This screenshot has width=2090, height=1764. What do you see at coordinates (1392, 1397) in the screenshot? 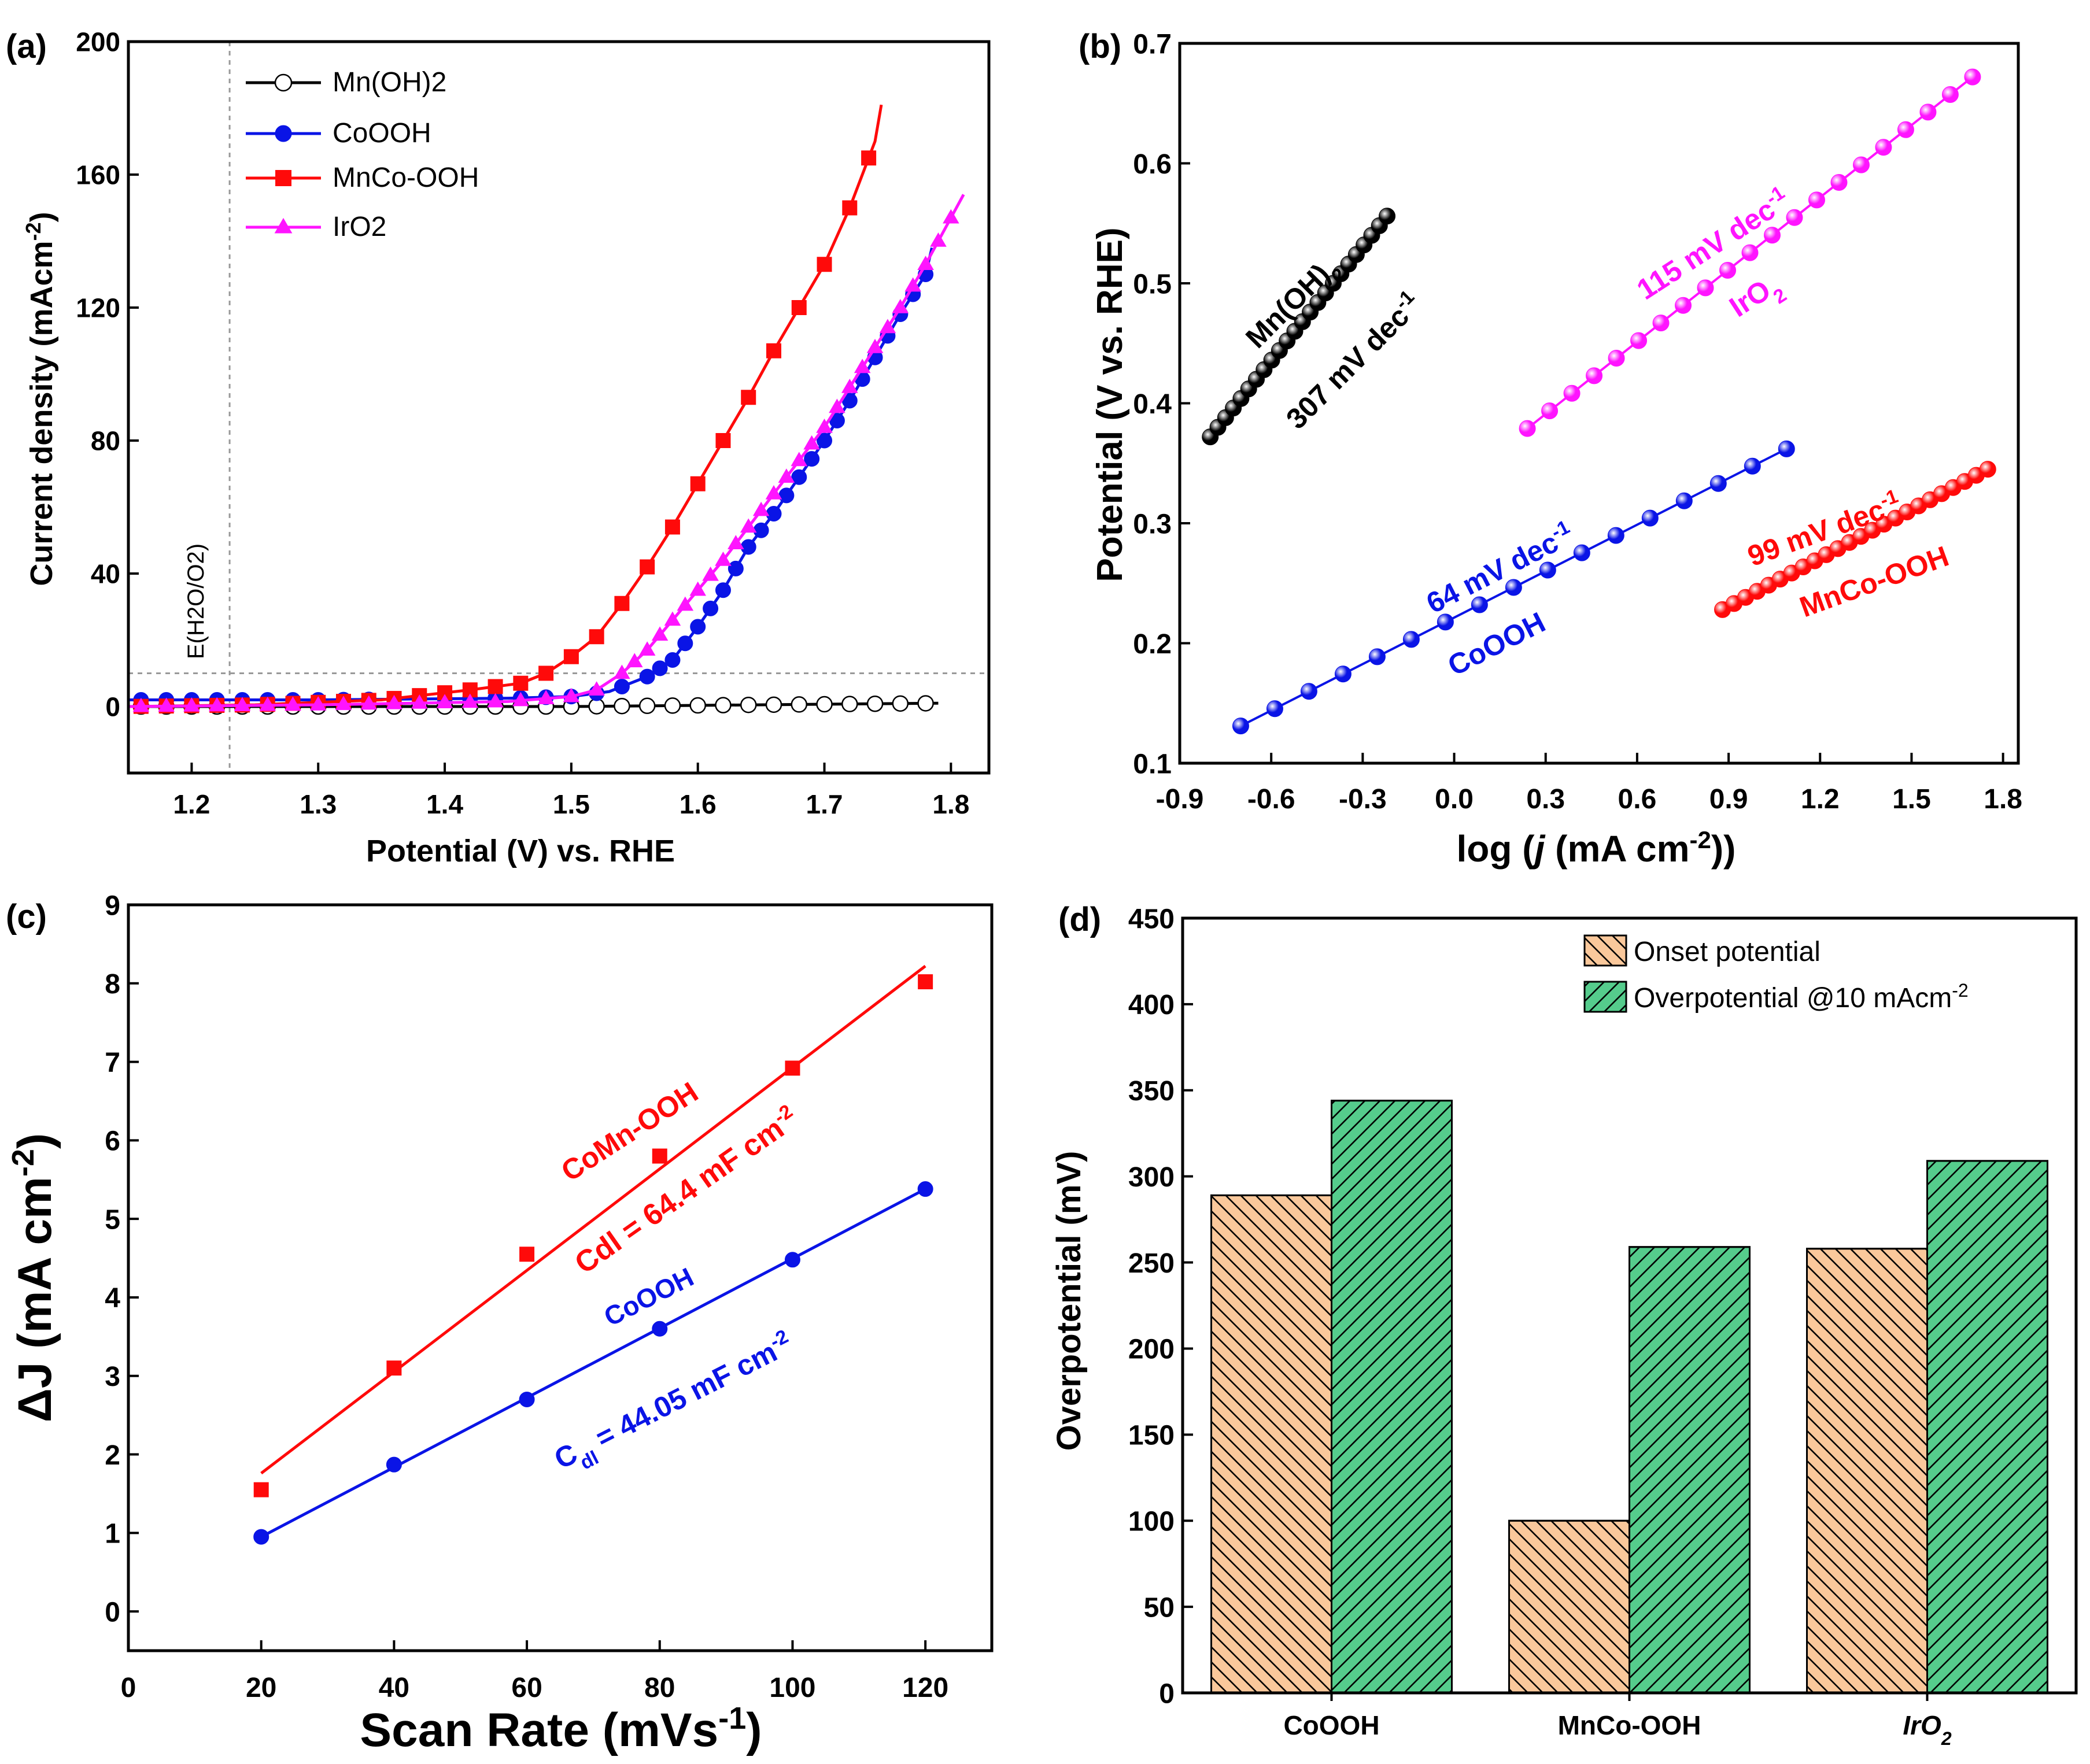
I see `bar-hatch-Overpotential @10 mAcm-2-CoOOH` at bounding box center [1392, 1397].